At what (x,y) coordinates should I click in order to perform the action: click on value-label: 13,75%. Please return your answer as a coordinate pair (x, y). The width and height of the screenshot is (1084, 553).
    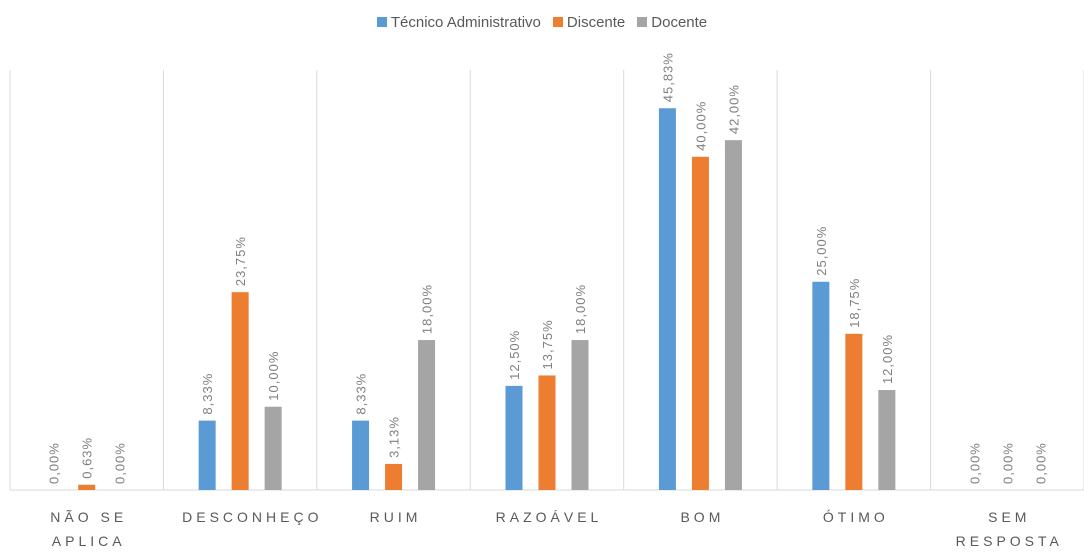
    Looking at the image, I should click on (547, 344).